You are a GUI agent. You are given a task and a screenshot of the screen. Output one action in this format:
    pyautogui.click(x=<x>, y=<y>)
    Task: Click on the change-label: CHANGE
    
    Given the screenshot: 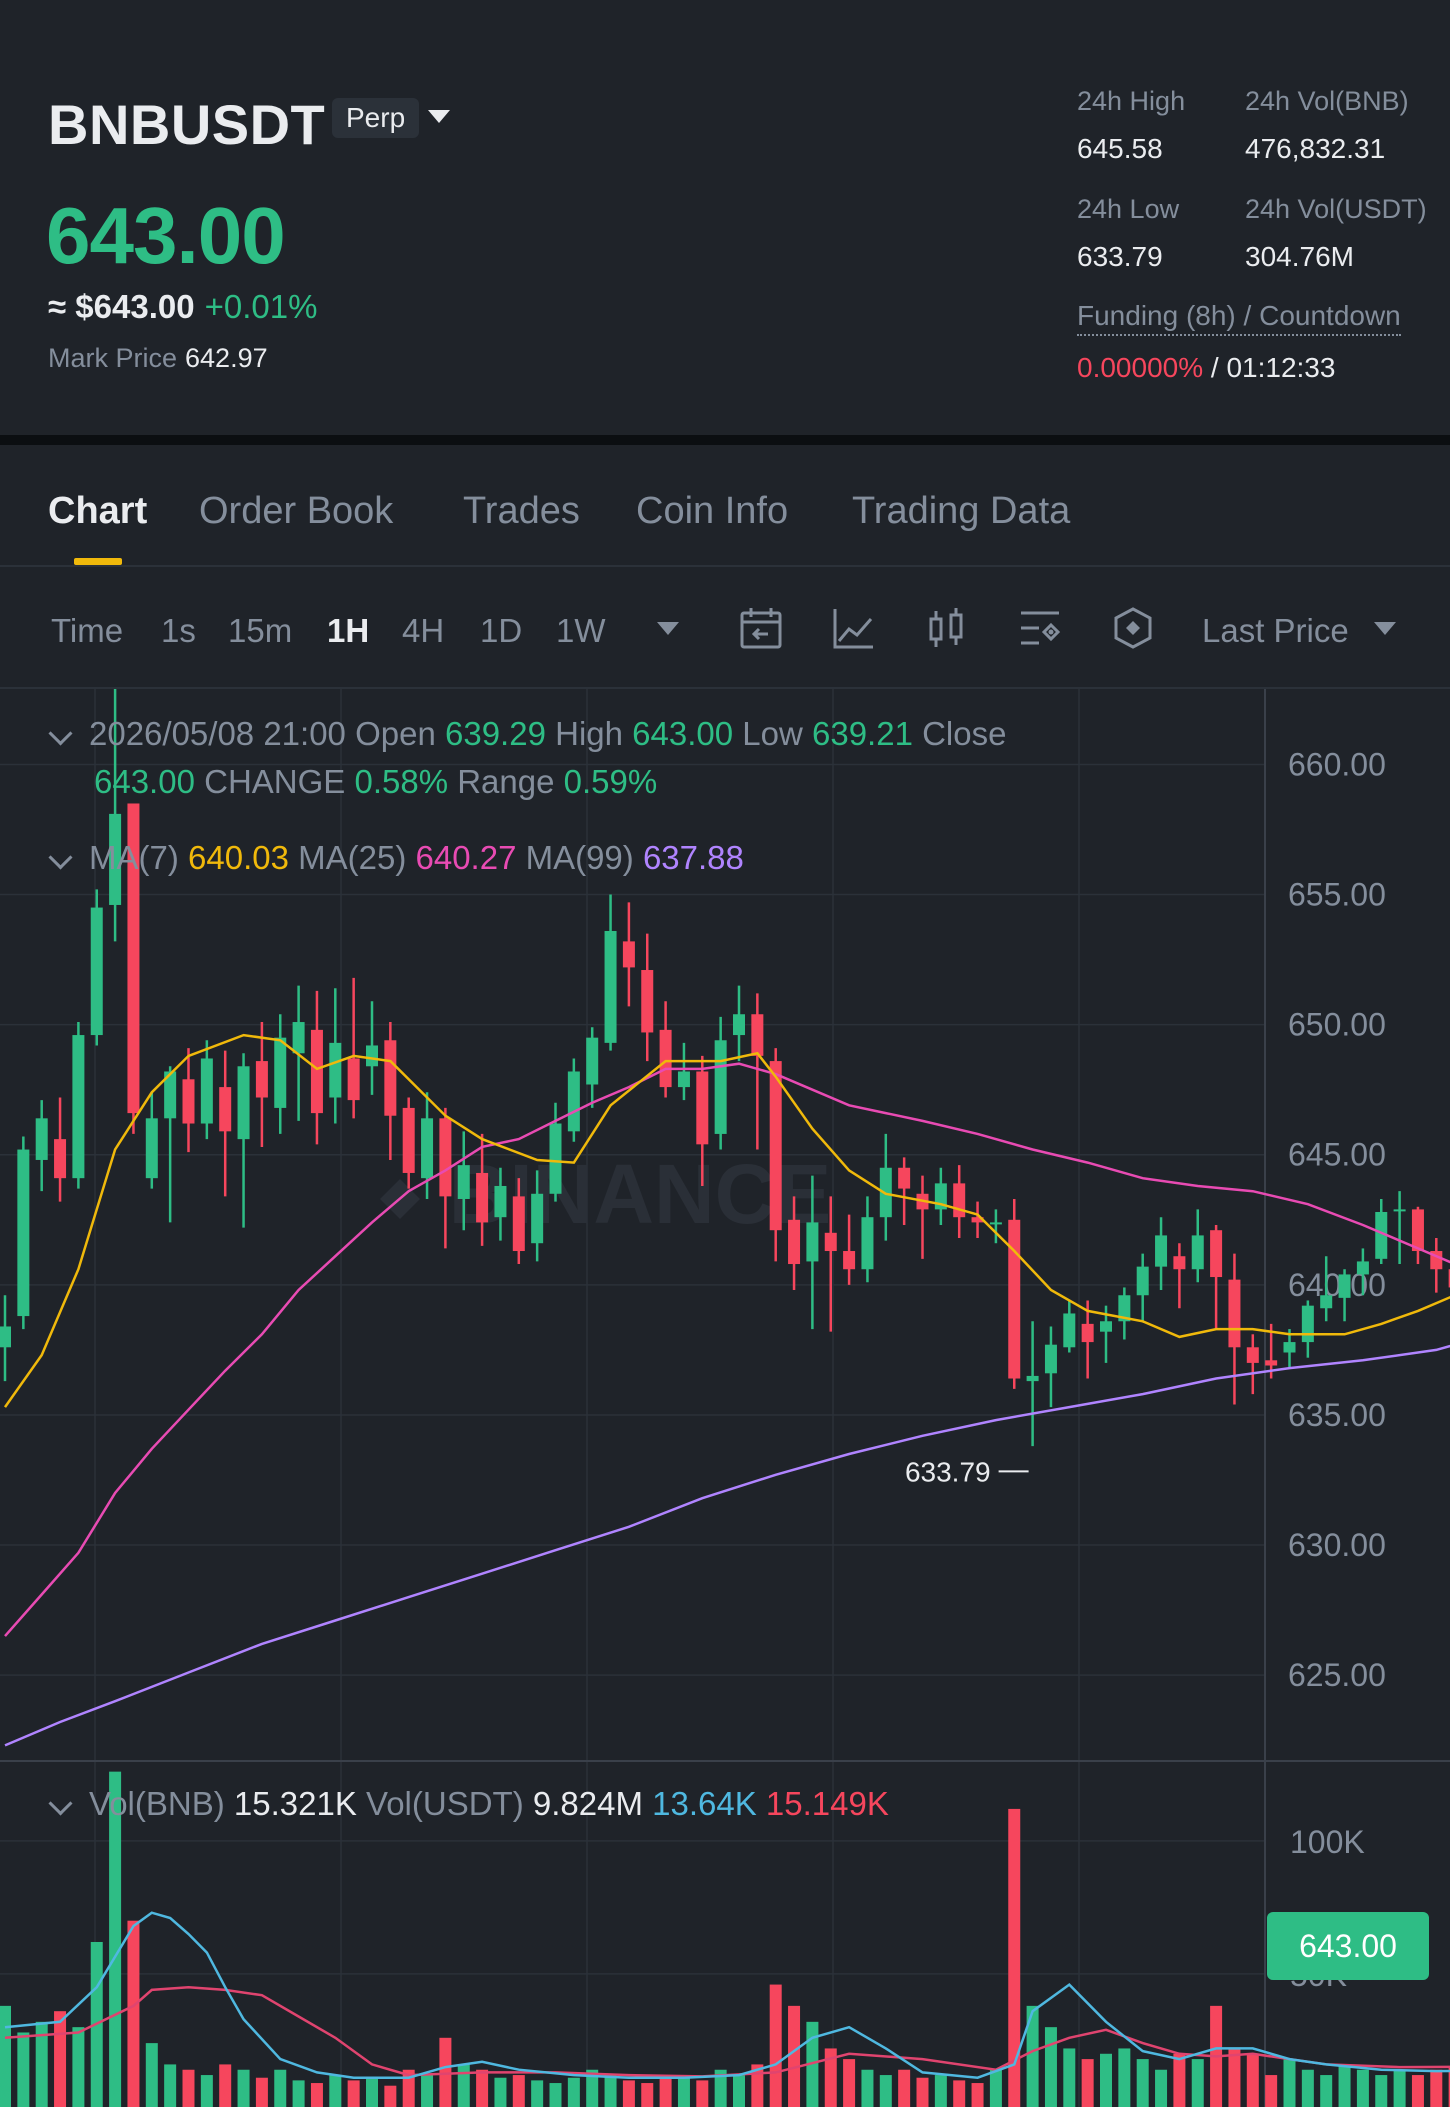 What is the action you would take?
    pyautogui.click(x=275, y=781)
    